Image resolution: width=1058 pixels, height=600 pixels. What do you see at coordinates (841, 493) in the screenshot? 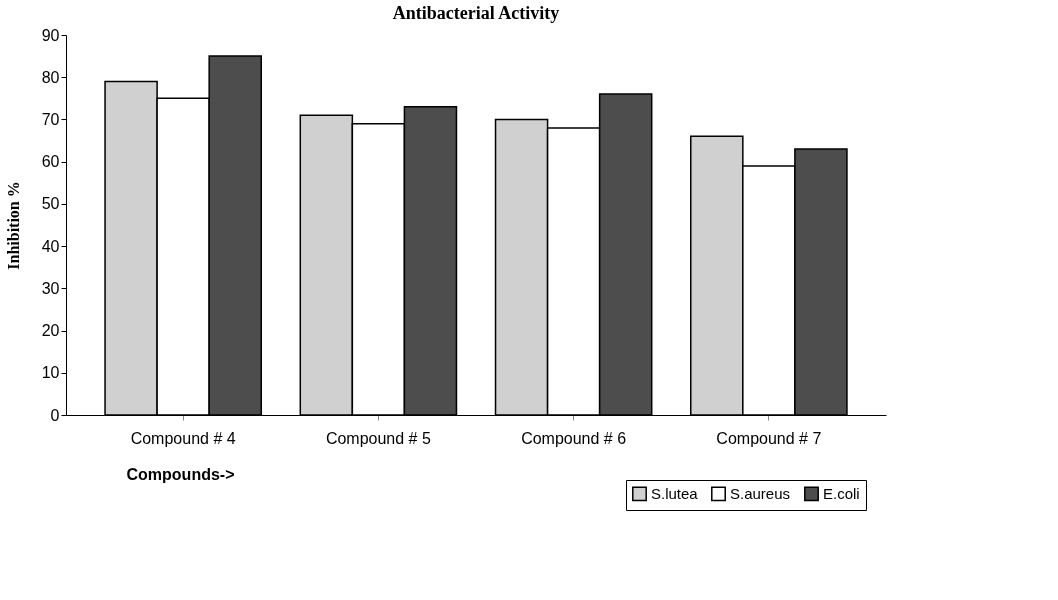
I see `legend-label: E.coli` at bounding box center [841, 493].